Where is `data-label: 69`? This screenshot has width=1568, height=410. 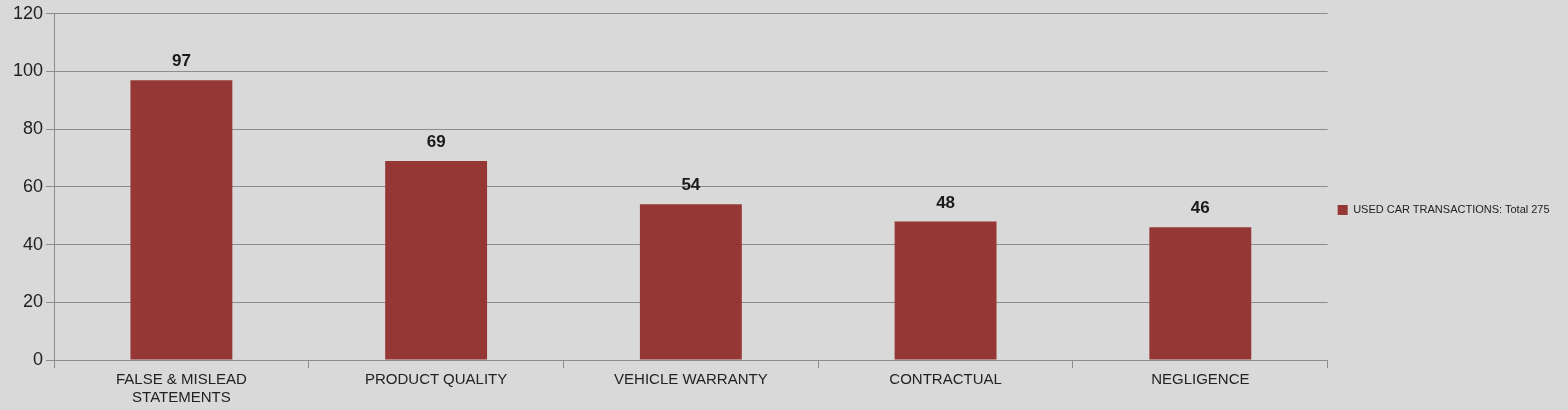 data-label: 69 is located at coordinates (436, 142).